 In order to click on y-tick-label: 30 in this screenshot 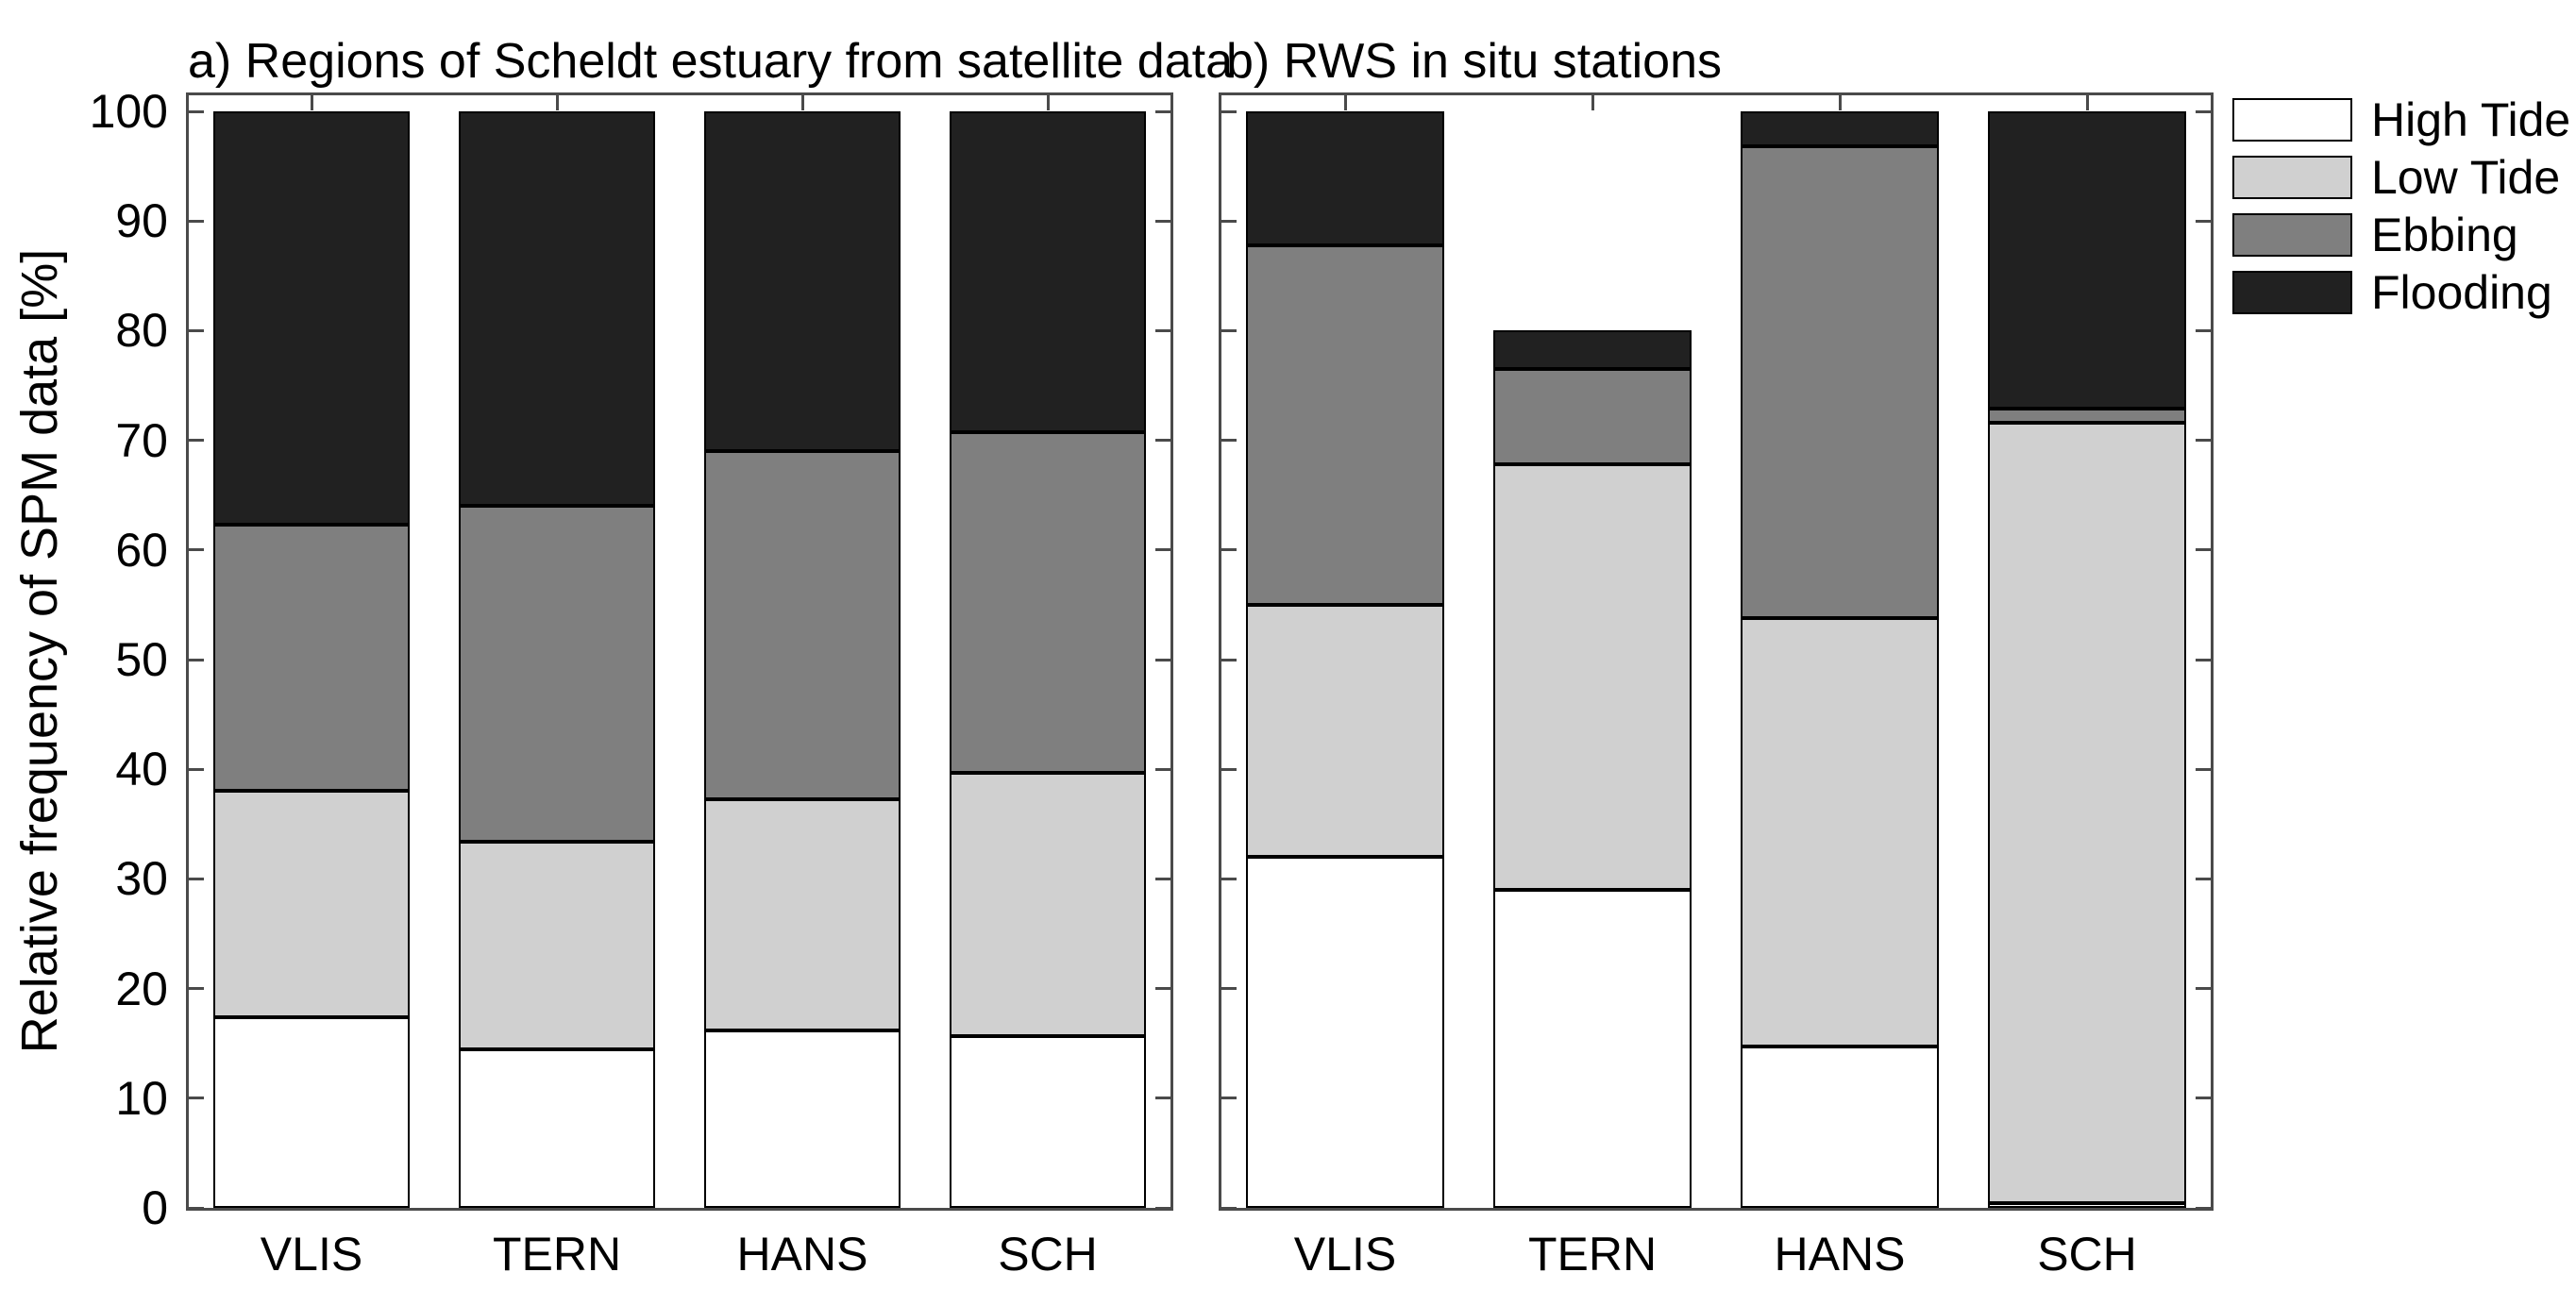, I will do `click(141, 879)`.